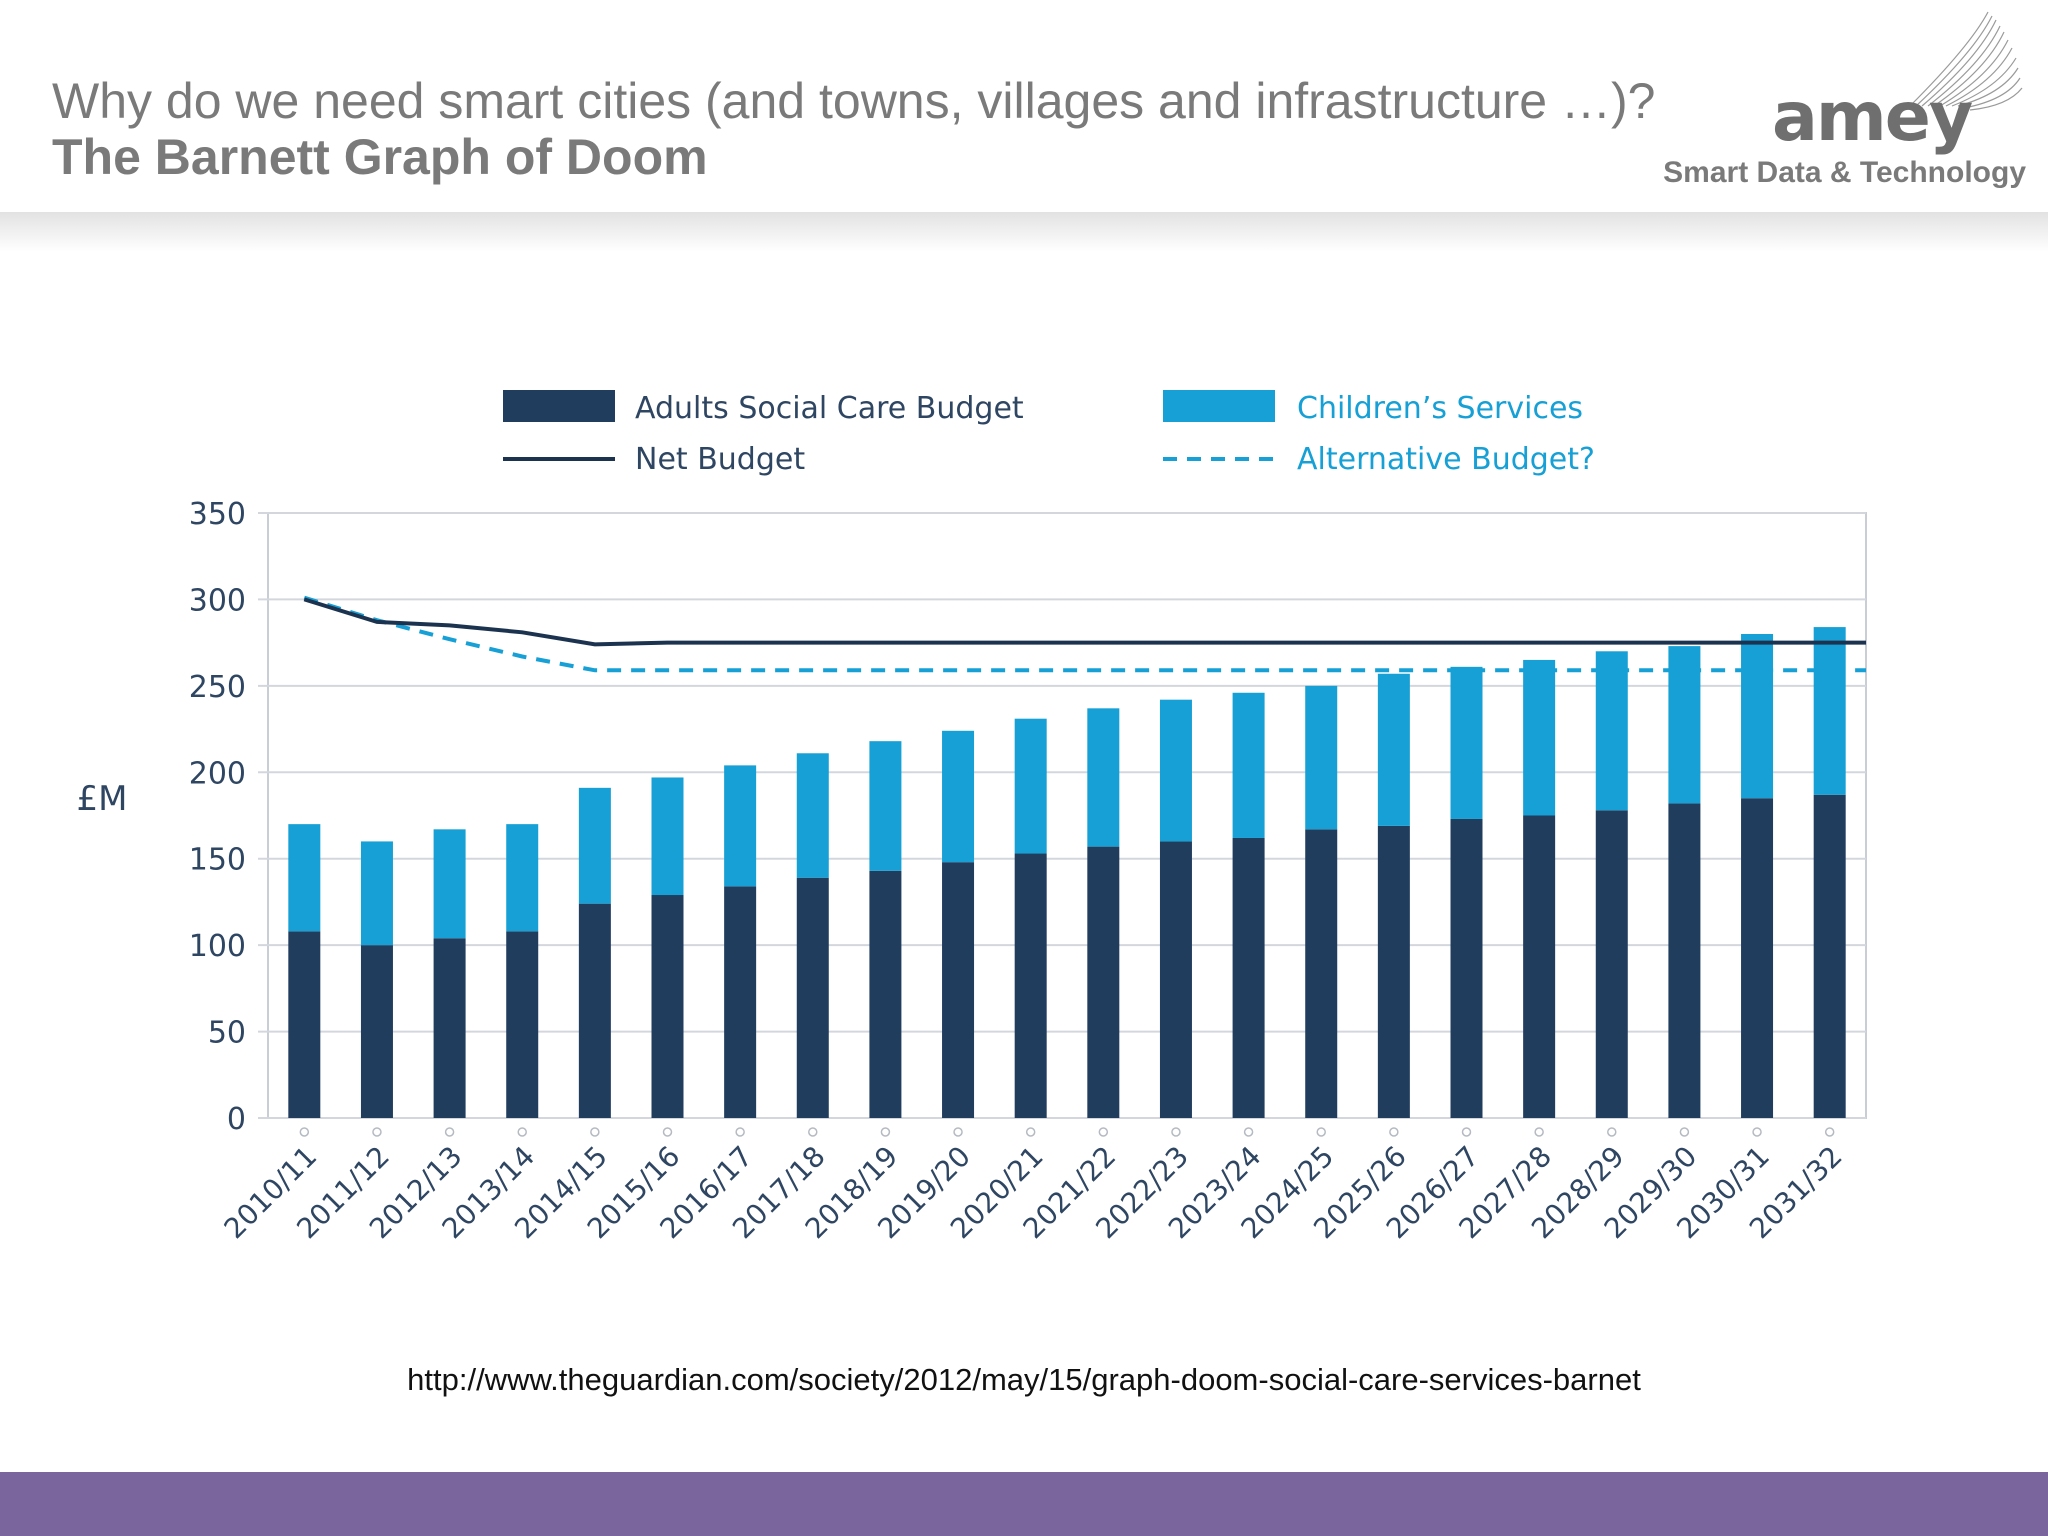 Image resolution: width=2048 pixels, height=1536 pixels. I want to click on alternative-budget-line, so click(1084, 634).